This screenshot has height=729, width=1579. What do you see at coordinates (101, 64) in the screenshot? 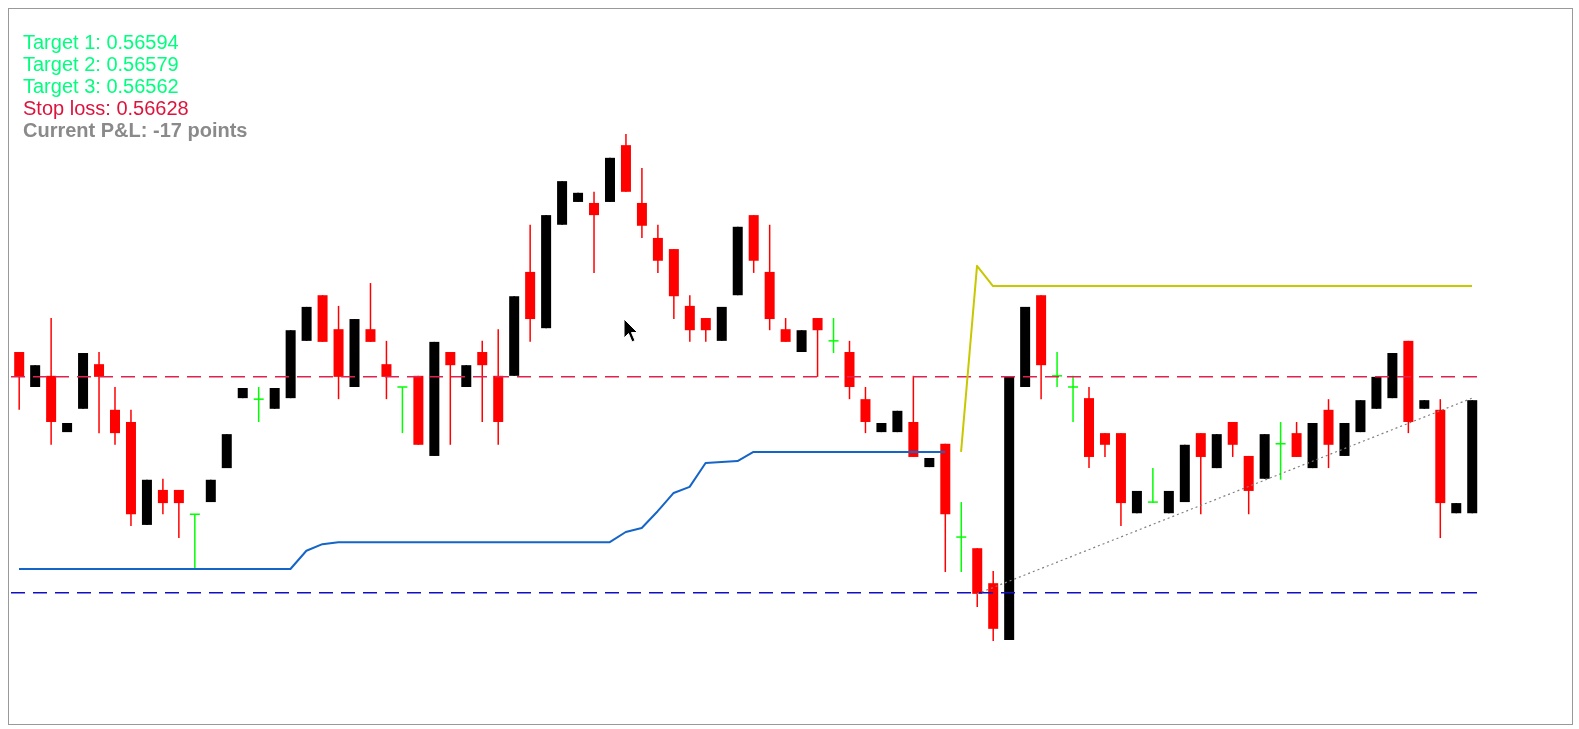
I see `text: Target 2: 0.56579` at bounding box center [101, 64].